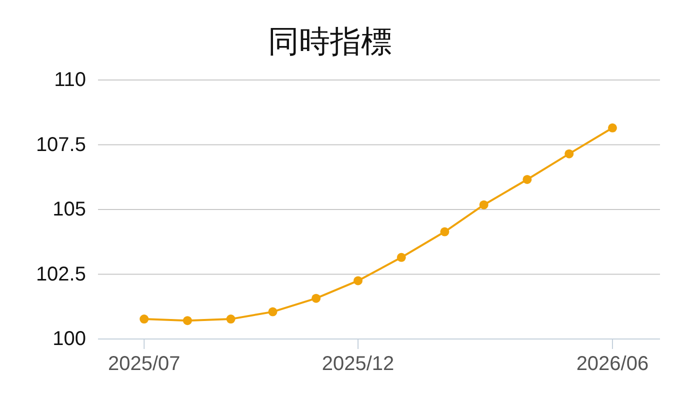 The width and height of the screenshot is (700, 400). Describe the element at coordinates (69, 339) in the screenshot. I see `y-tick-label: 100` at that location.